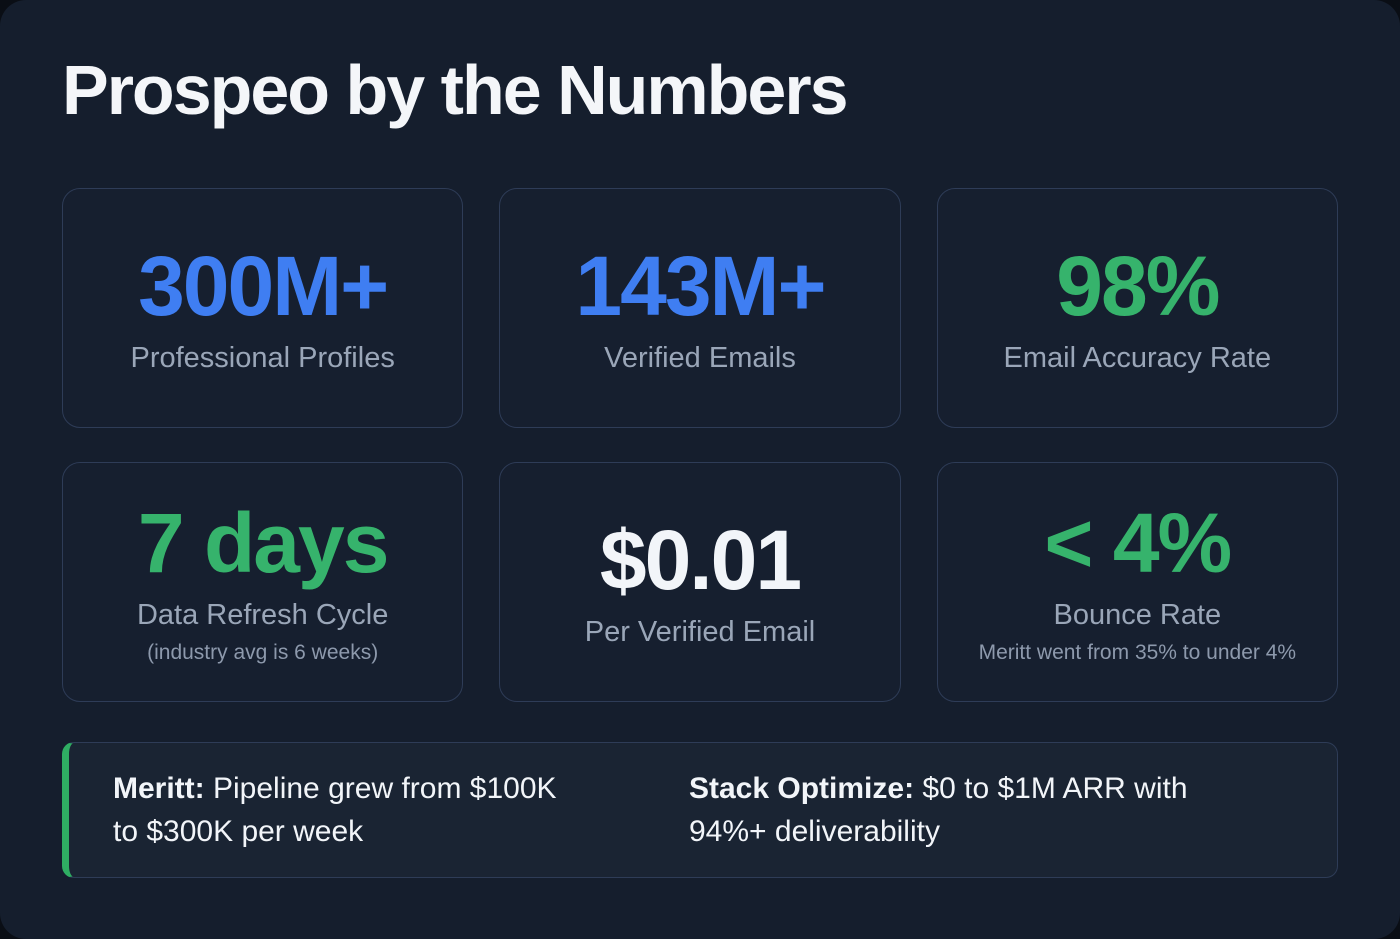  I want to click on banner-lead: Meritt:, so click(159, 788).